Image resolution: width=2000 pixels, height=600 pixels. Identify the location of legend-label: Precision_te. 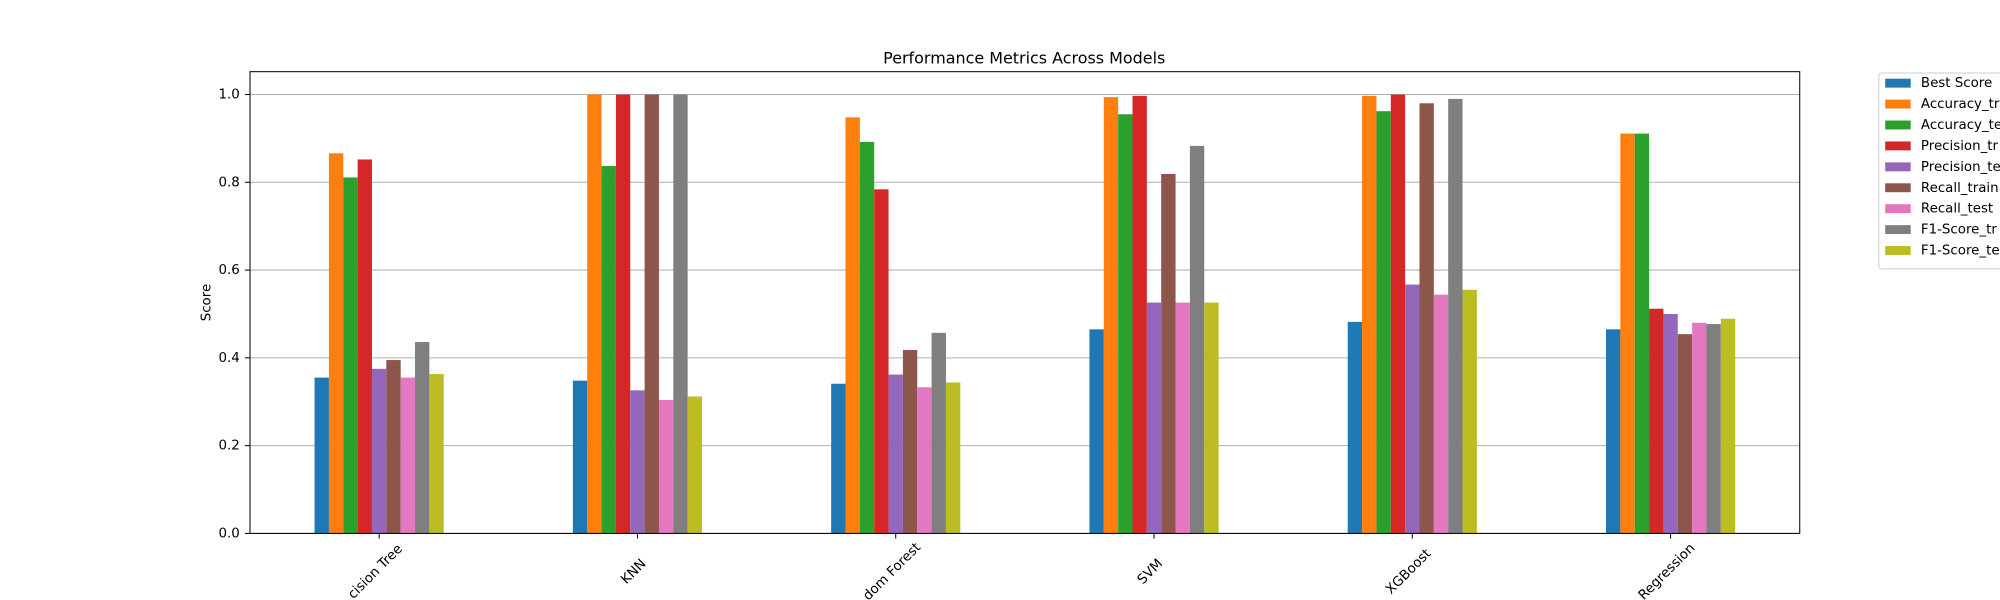
(1960, 167).